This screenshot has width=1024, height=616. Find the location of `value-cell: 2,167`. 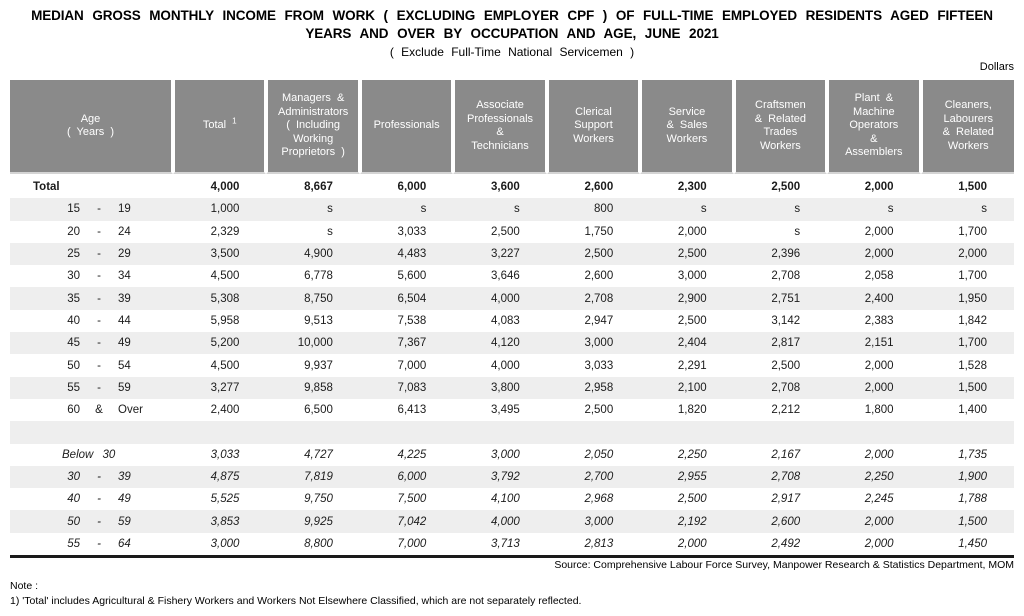

value-cell: 2,167 is located at coordinates (786, 454).